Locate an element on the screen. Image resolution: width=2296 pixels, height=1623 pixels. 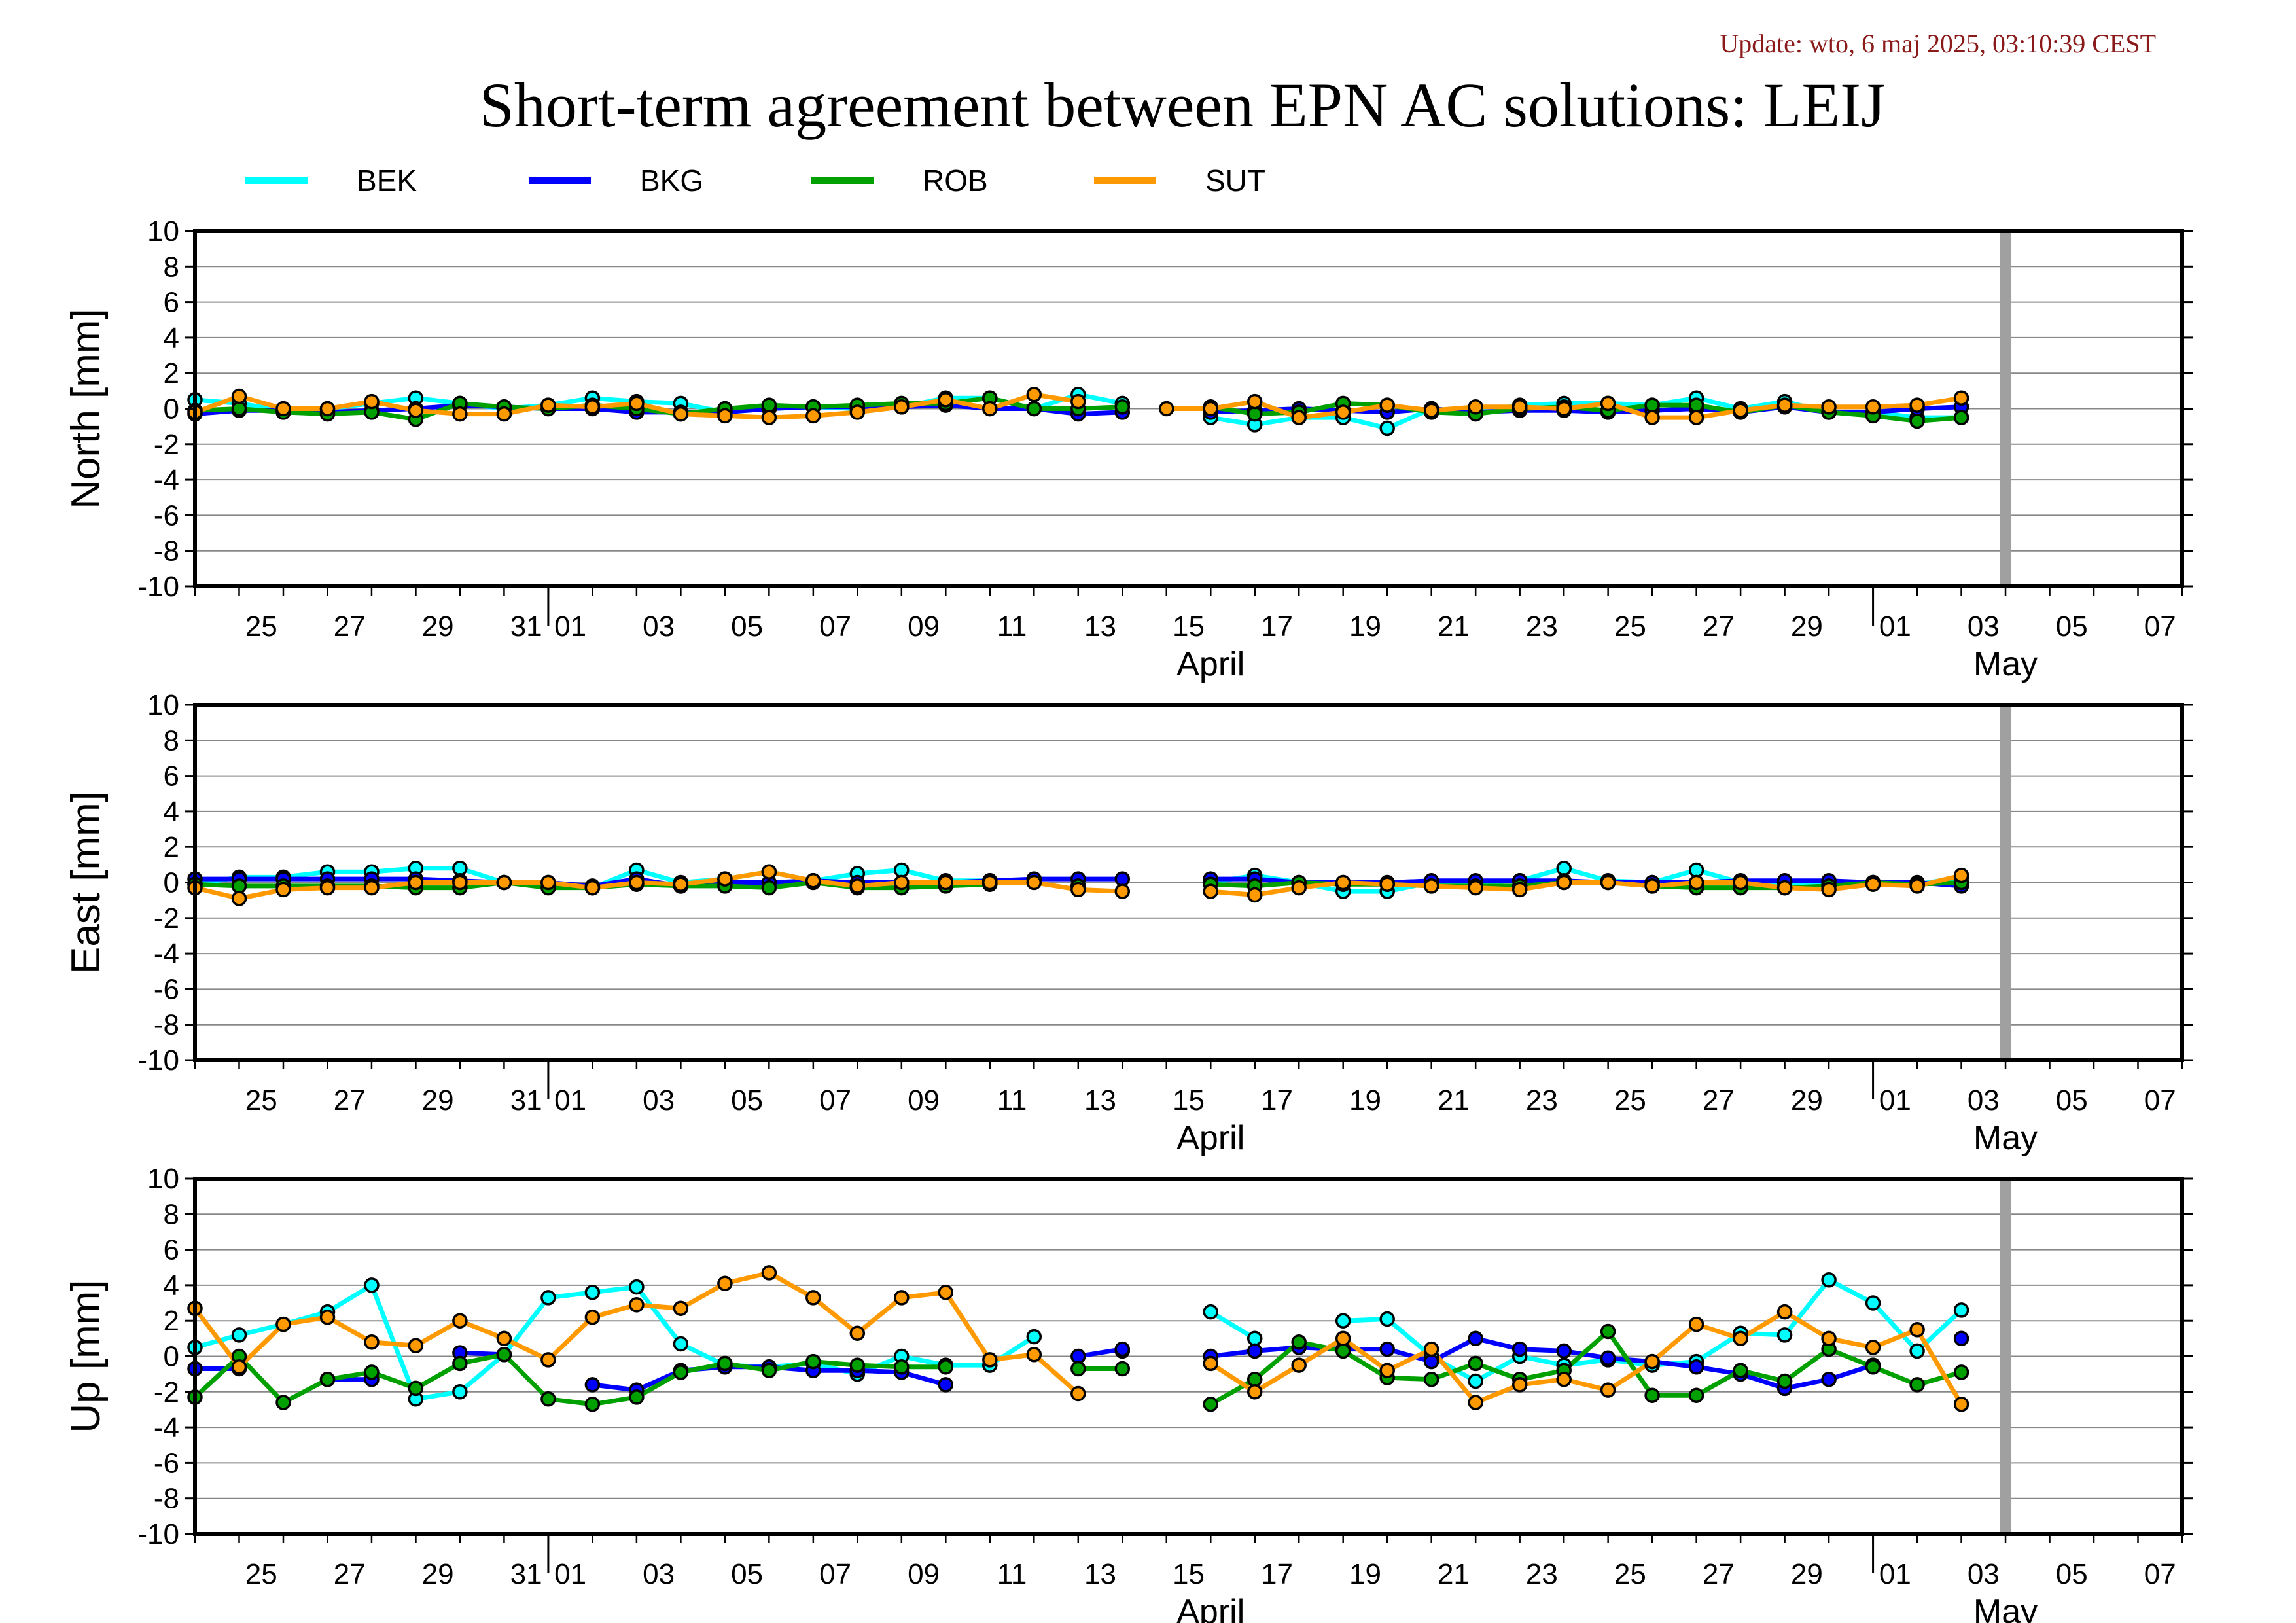
y-axis-label: Up [mm] is located at coordinates (86, 1356).